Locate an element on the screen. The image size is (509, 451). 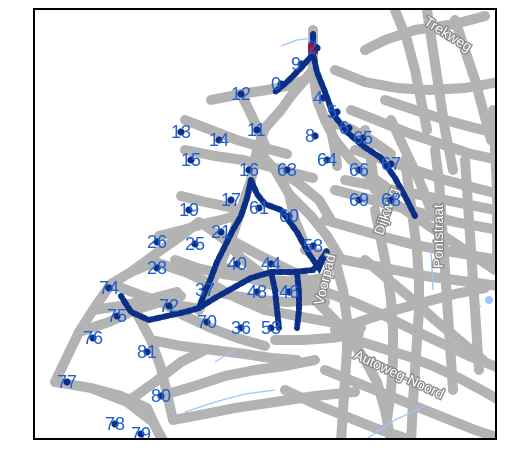
point-label-67: 67 is located at coordinates (391, 164).